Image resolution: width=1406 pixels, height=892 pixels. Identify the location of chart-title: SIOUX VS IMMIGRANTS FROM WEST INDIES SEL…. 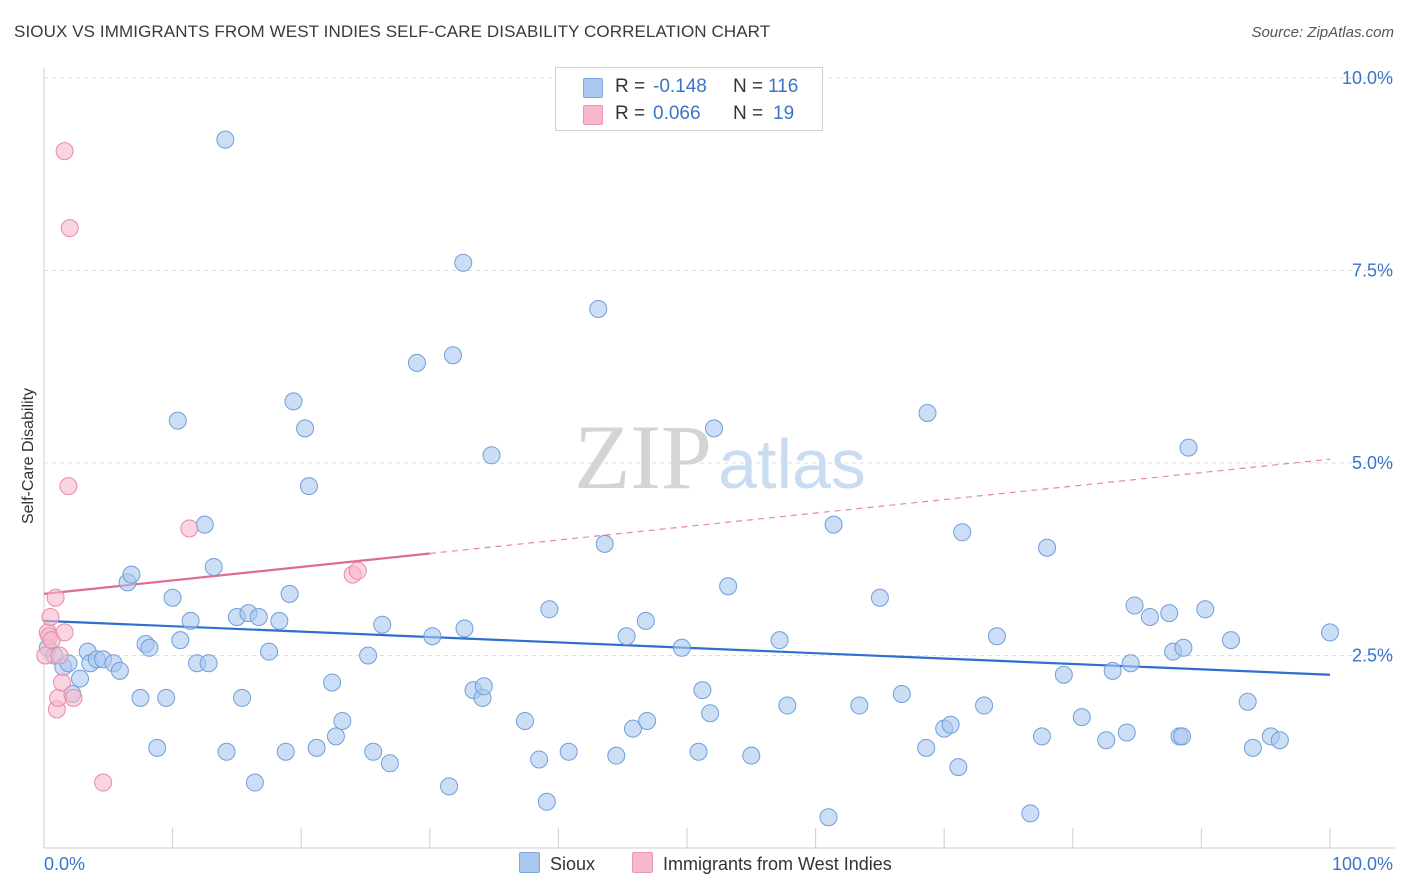
(392, 31).